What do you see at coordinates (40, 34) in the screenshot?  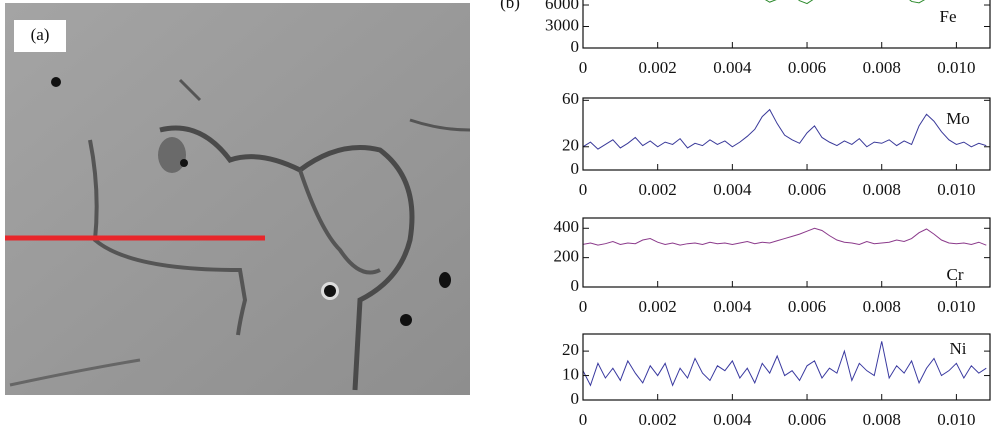 I see `panel-label: (a)` at bounding box center [40, 34].